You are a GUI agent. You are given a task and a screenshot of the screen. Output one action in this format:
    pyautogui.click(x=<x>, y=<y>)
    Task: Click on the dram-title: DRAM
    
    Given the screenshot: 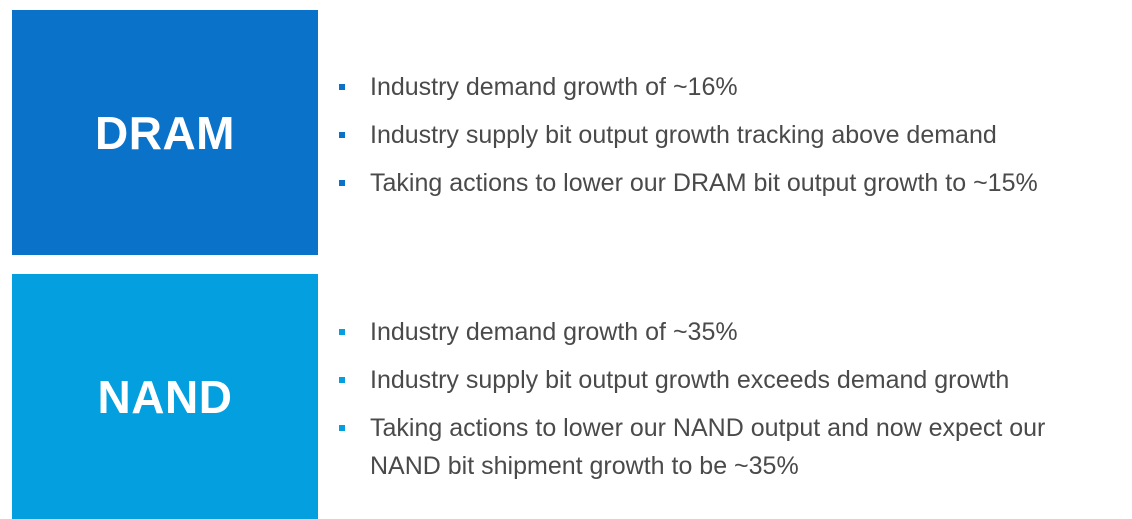 What is the action you would take?
    pyautogui.click(x=165, y=132)
    